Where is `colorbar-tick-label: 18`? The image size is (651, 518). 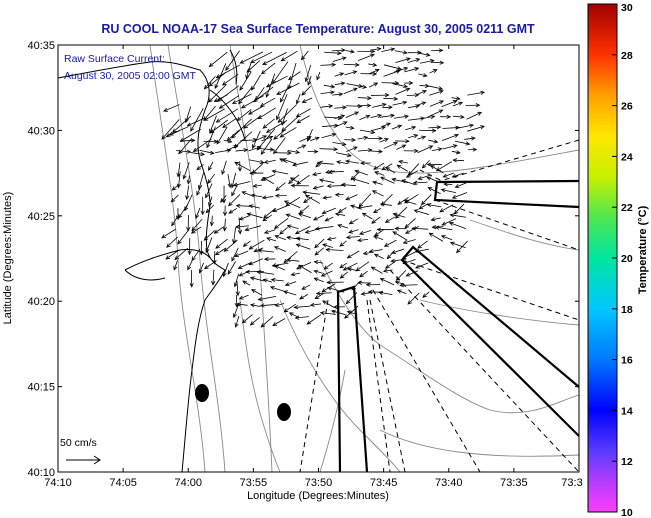
colorbar-tick-label: 18 is located at coordinates (627, 310).